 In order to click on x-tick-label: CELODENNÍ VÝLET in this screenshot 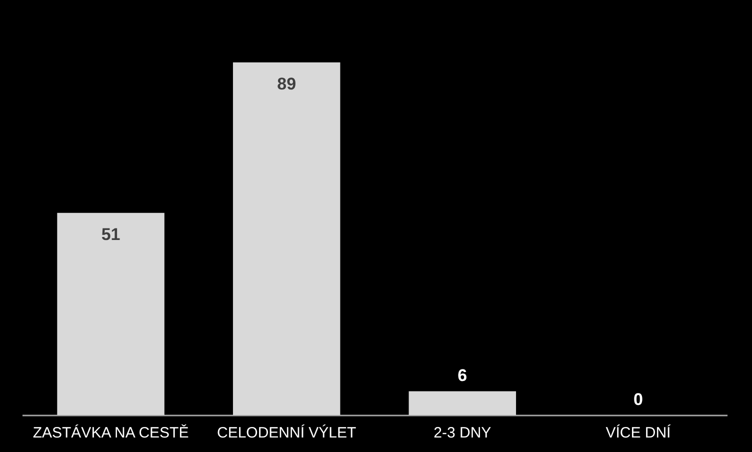, I will do `click(286, 433)`.